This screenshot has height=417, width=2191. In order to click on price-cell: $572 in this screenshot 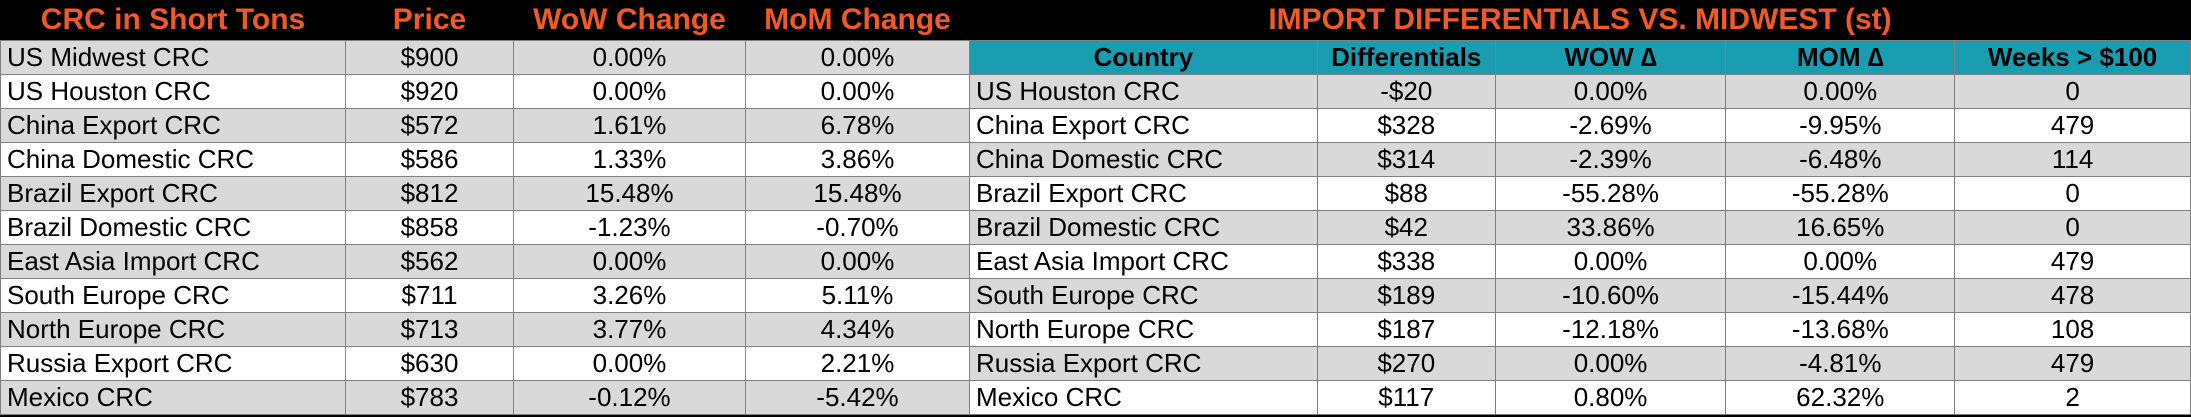, I will do `click(429, 125)`.